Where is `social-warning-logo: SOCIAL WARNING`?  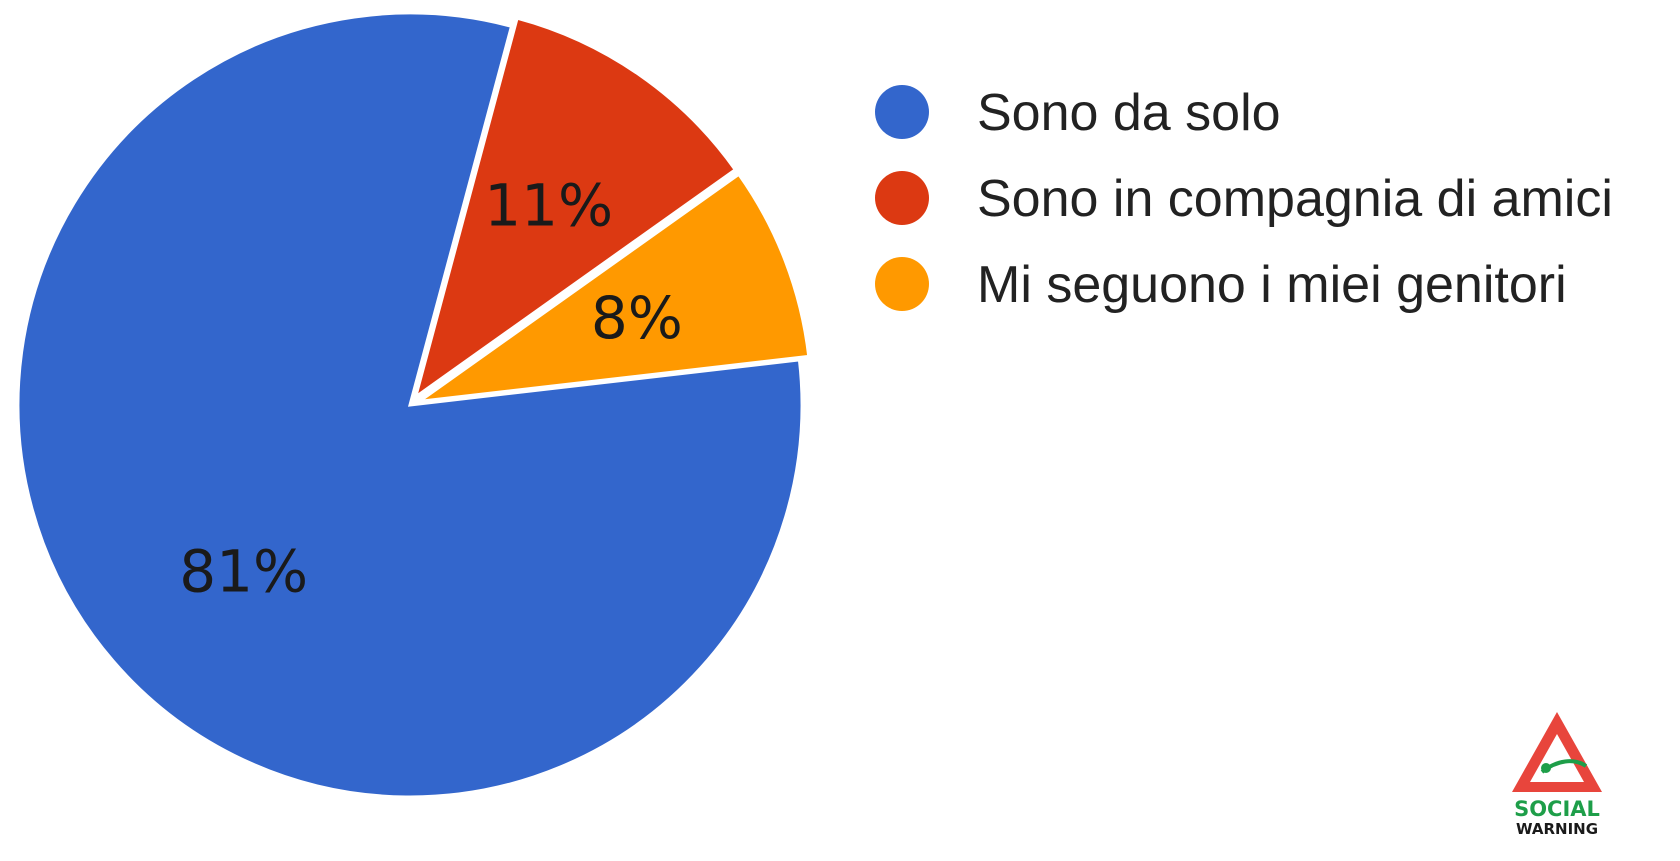
social-warning-logo: SOCIAL WARNING is located at coordinates (1557, 775).